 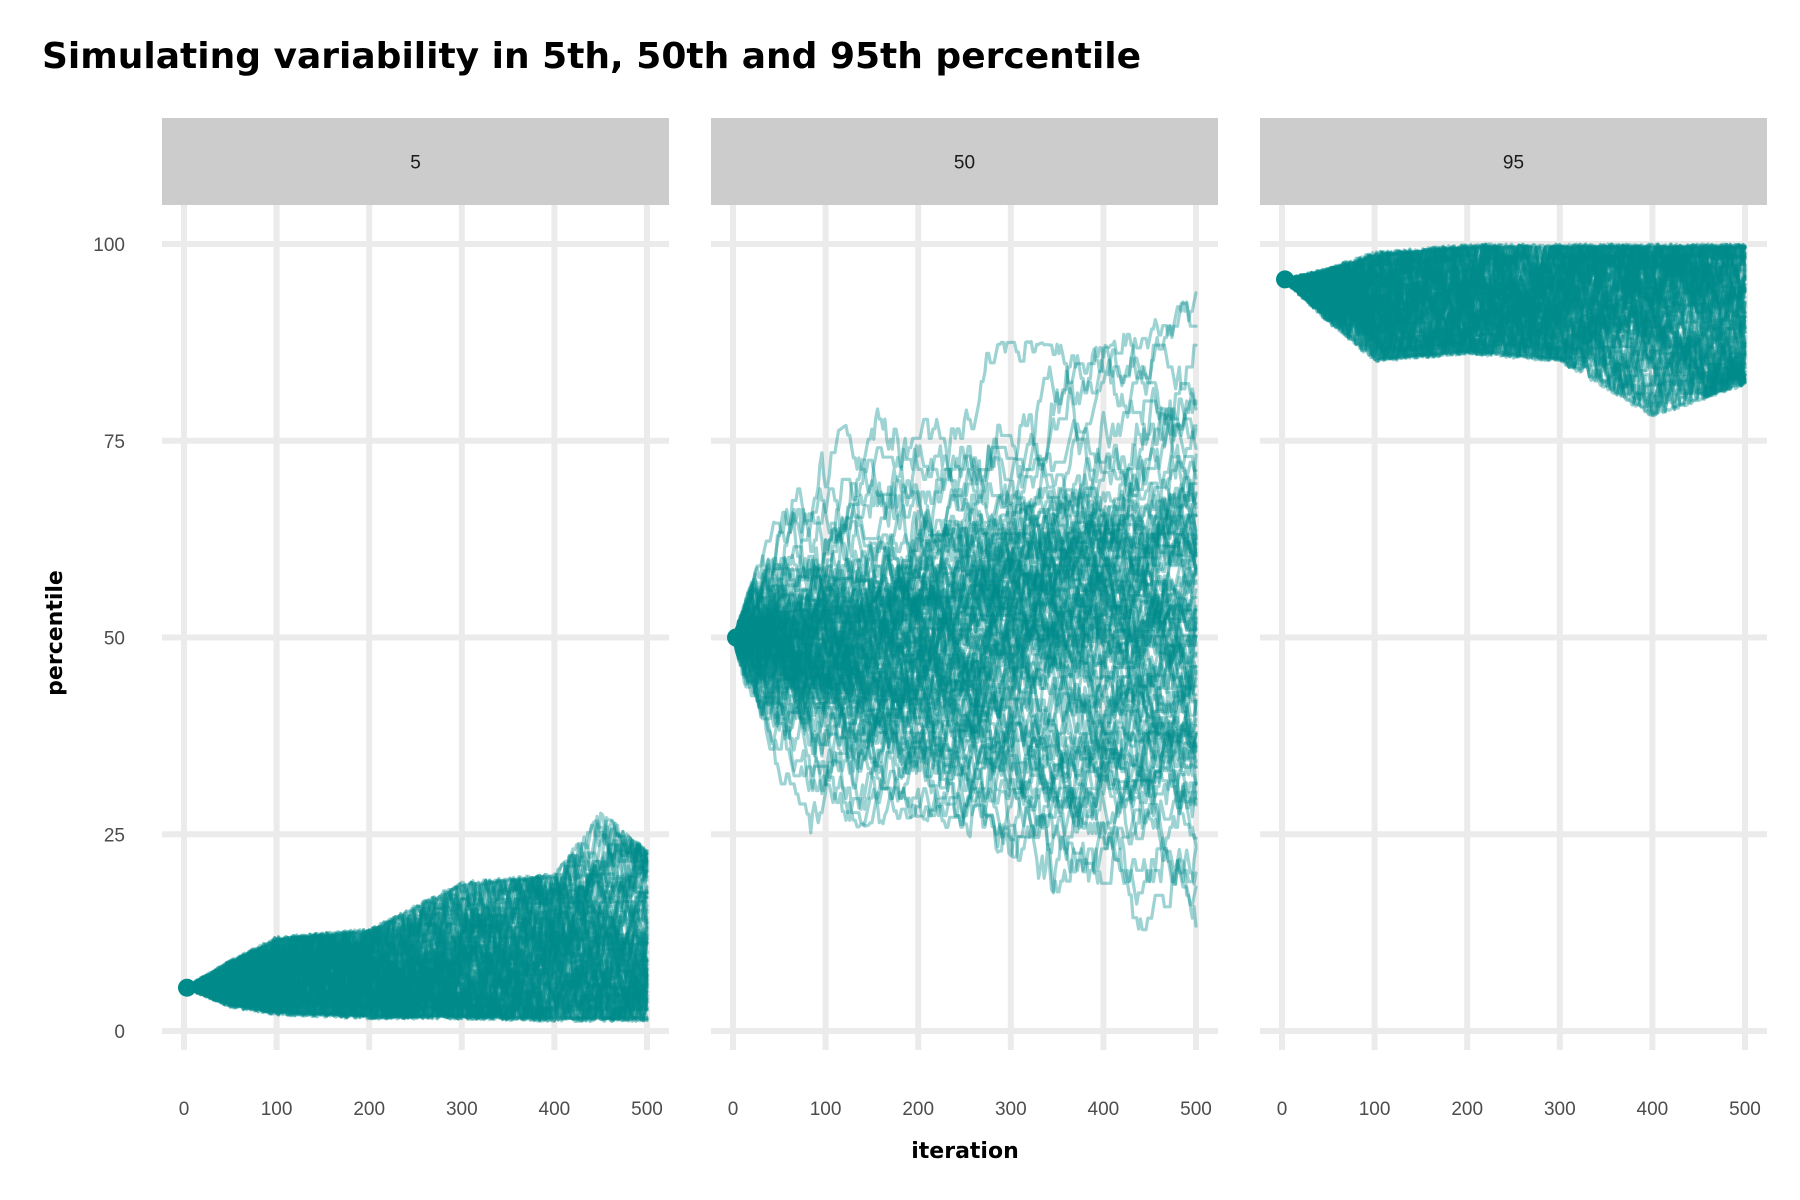 I want to click on facet-strip-label-95: 95, so click(x=1513, y=163).